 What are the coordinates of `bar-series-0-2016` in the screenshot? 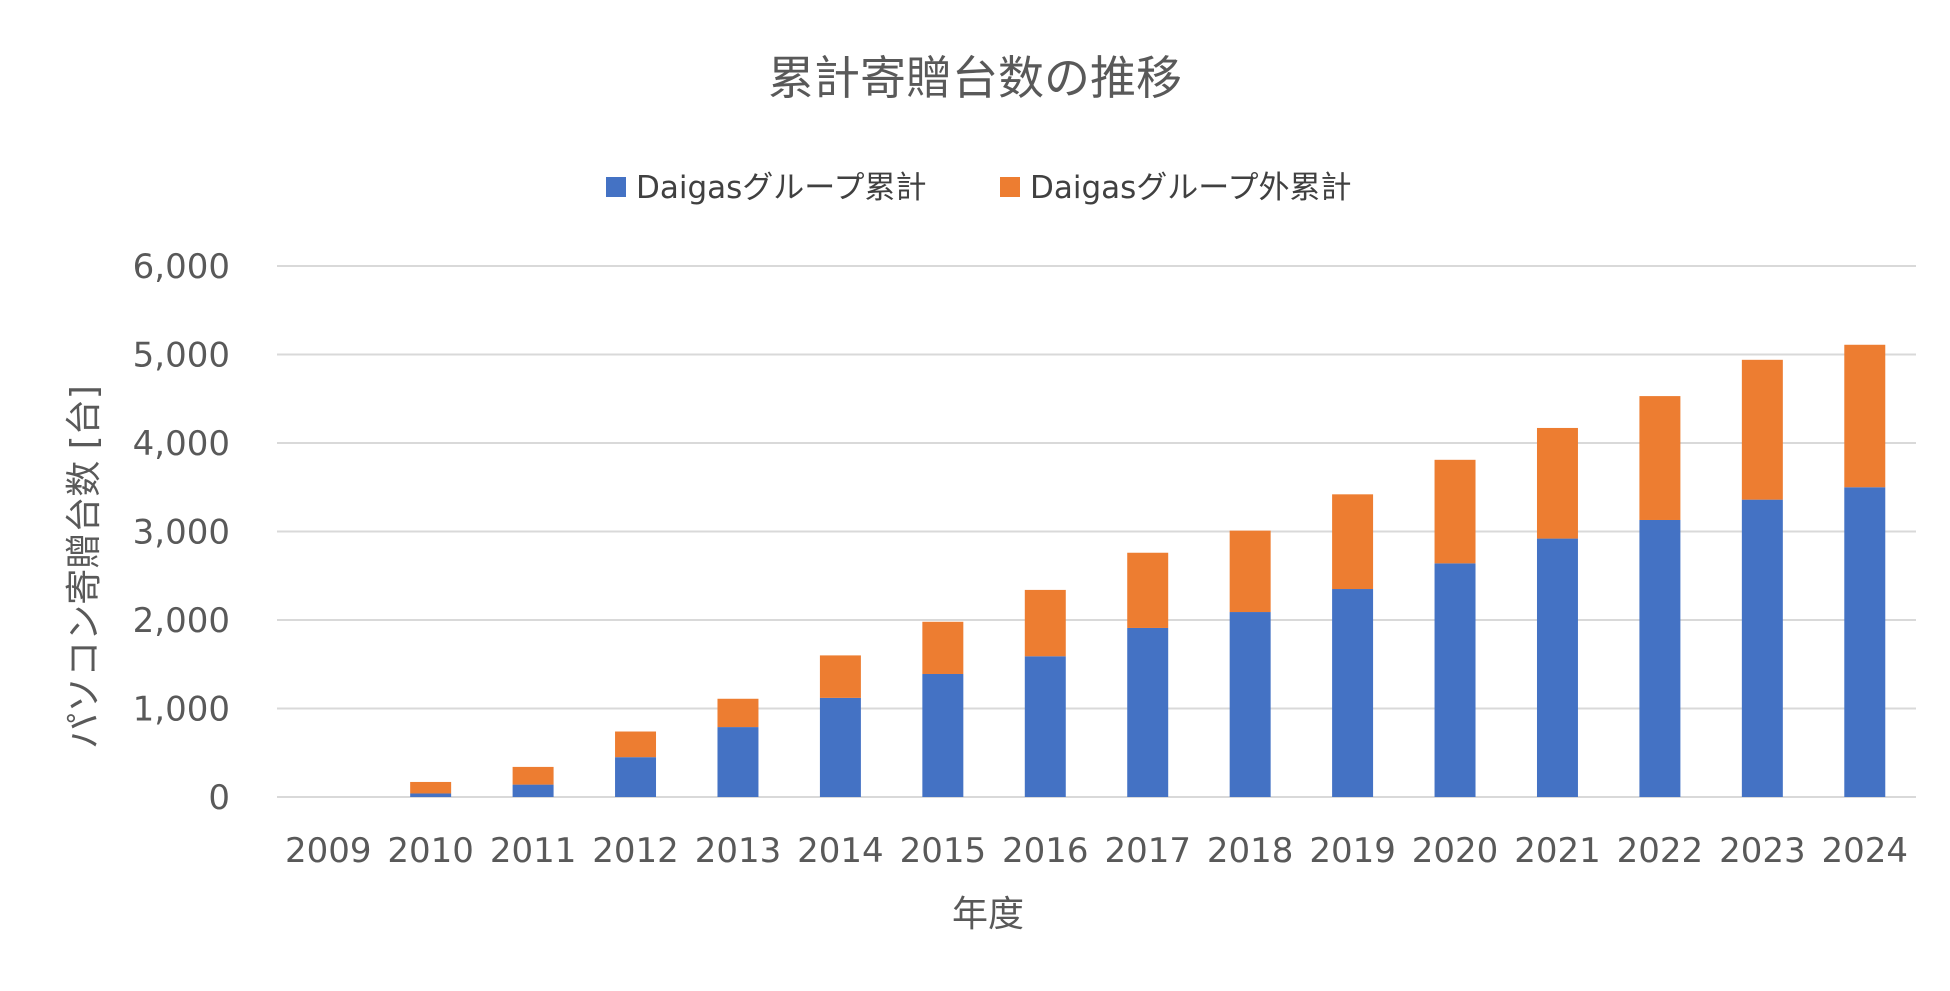 It's located at (1045, 726).